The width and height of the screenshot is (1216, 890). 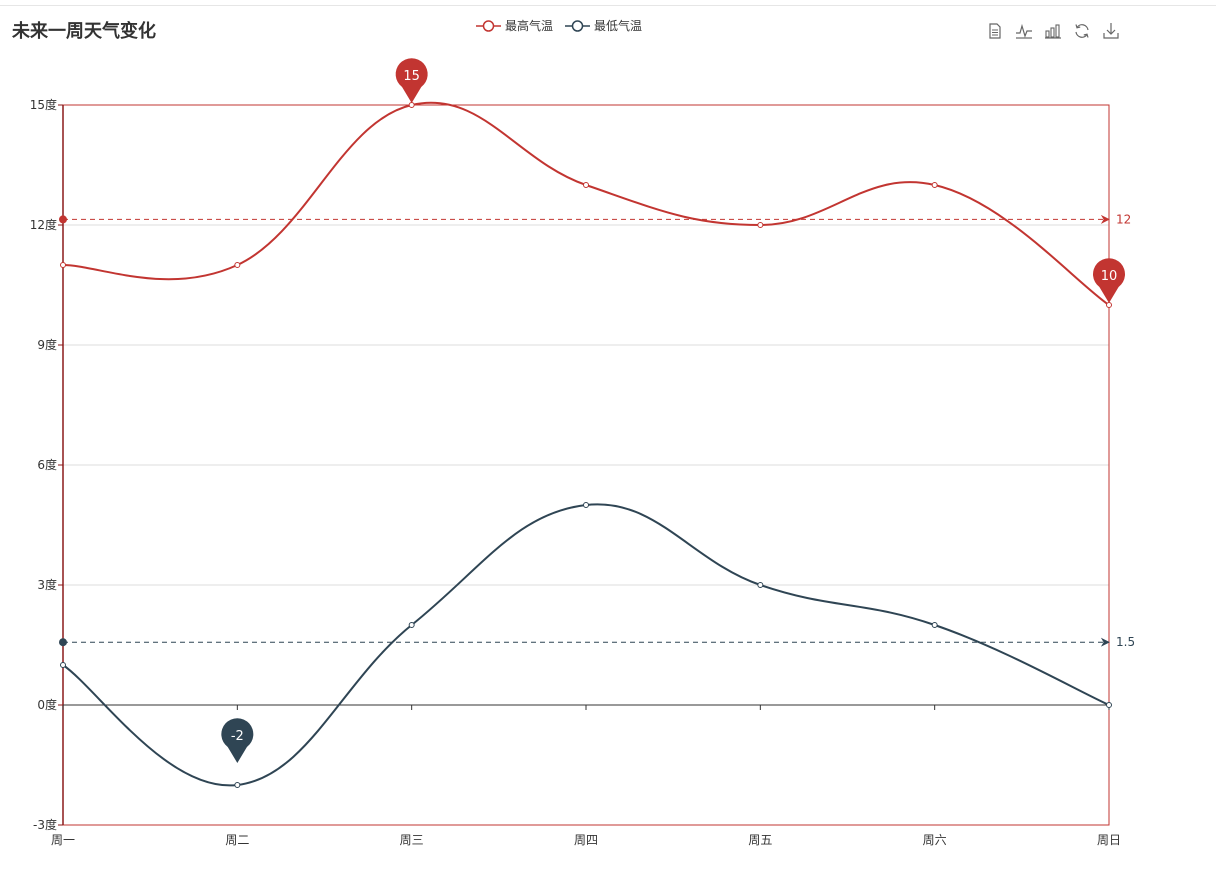 What do you see at coordinates (411, 76) in the screenshot?
I see `markpoint-label-max: 15` at bounding box center [411, 76].